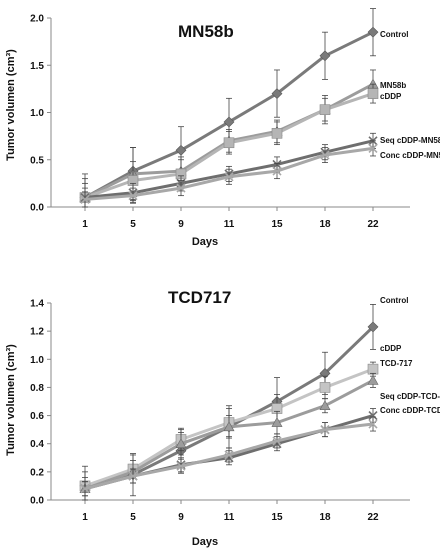 The height and width of the screenshot is (550, 440). What do you see at coordinates (37, 388) in the screenshot?
I see `y-tick-label: 0.8` at bounding box center [37, 388].